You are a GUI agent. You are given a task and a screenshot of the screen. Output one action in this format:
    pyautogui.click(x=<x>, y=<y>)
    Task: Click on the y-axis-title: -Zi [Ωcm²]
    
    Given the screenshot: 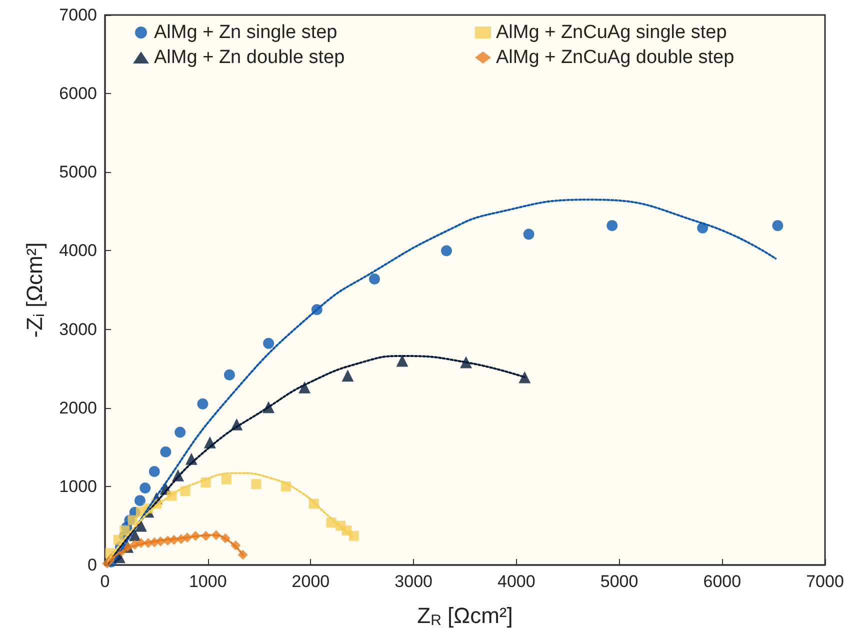 What is the action you would take?
    pyautogui.click(x=35, y=290)
    